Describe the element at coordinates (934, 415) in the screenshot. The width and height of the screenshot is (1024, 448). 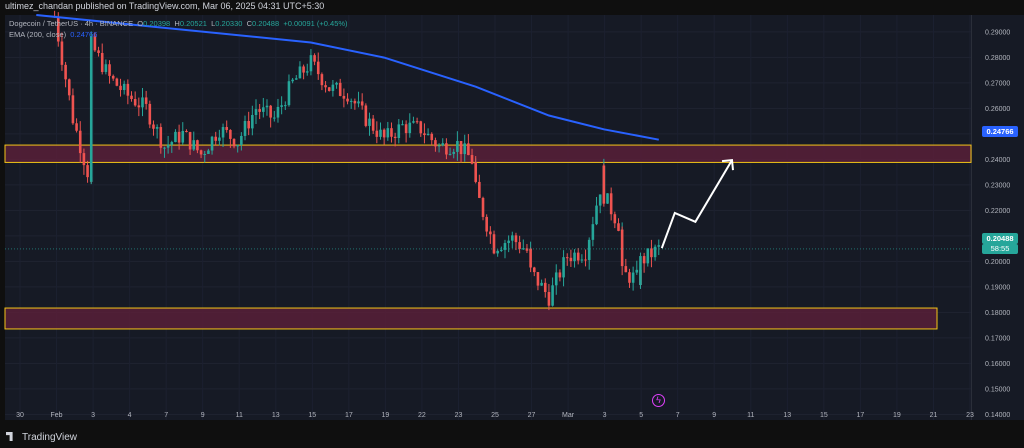
I see `time-tick-label: 21` at that location.